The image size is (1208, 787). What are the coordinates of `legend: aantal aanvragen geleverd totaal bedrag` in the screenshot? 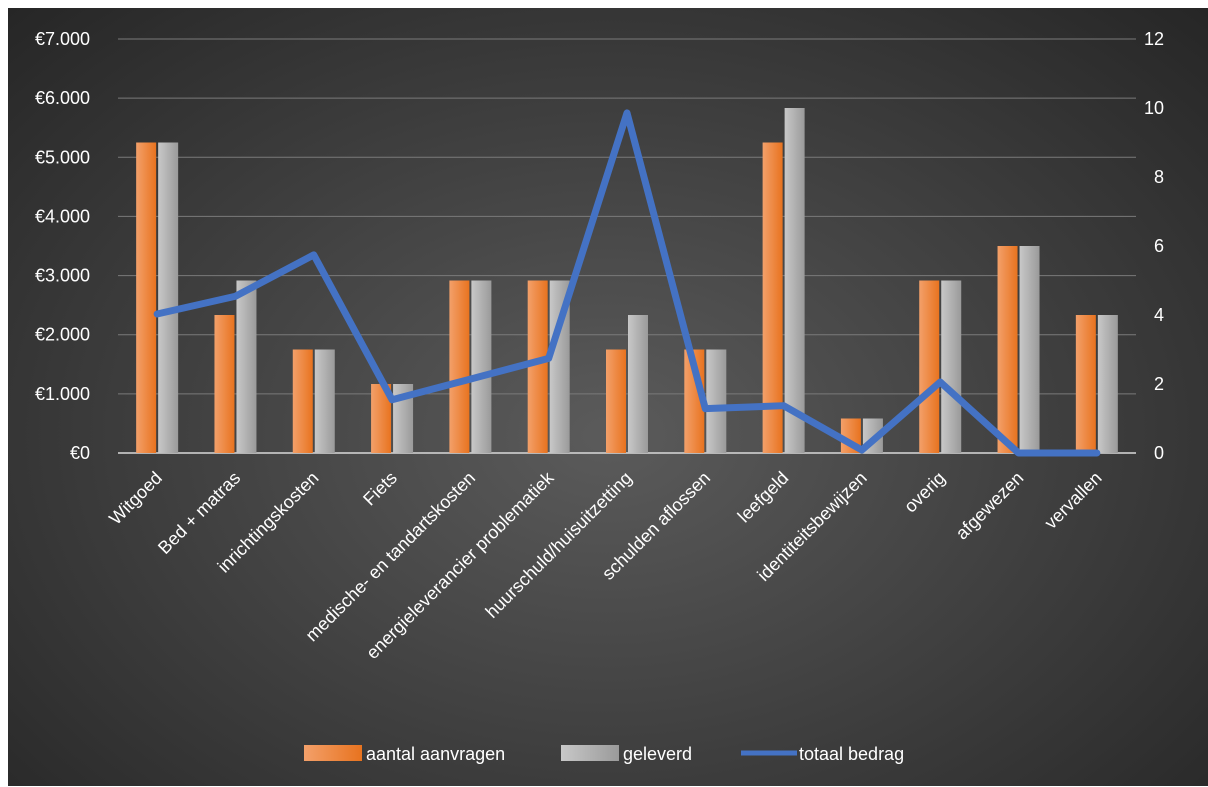 It's located at (604, 754).